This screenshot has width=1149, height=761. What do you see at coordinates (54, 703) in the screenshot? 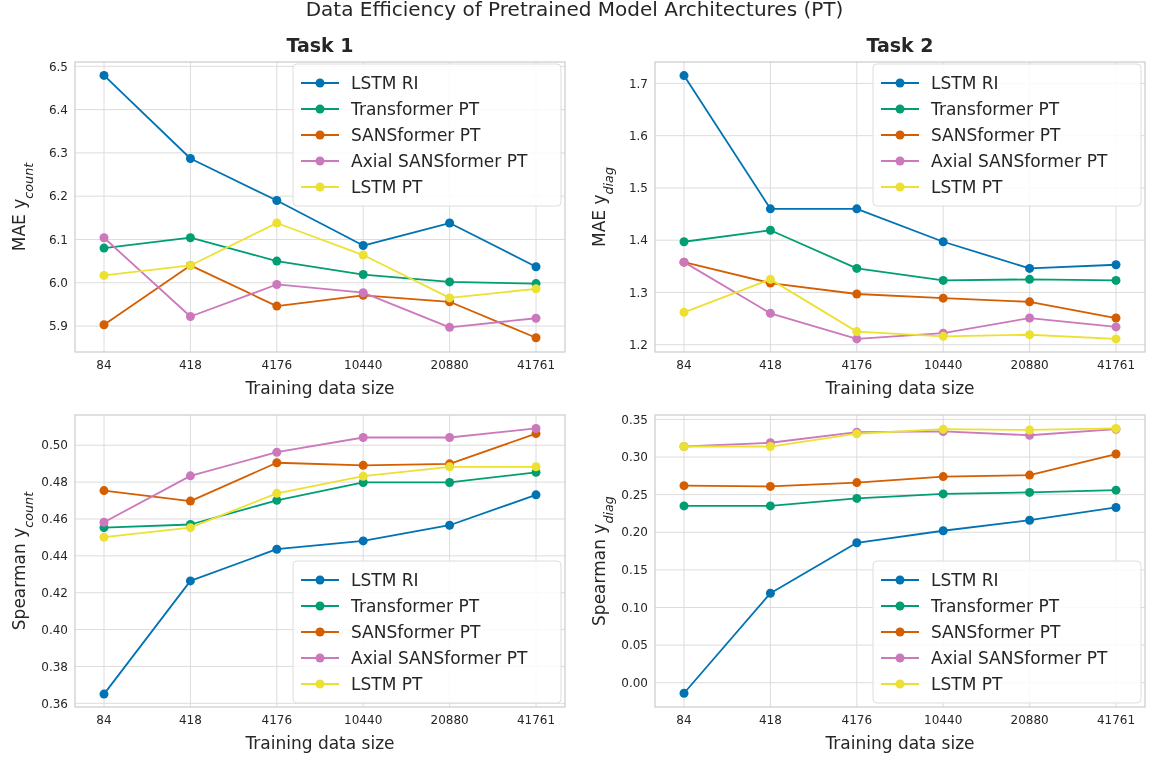
I see `y-tick-label: 0.36` at bounding box center [54, 703].